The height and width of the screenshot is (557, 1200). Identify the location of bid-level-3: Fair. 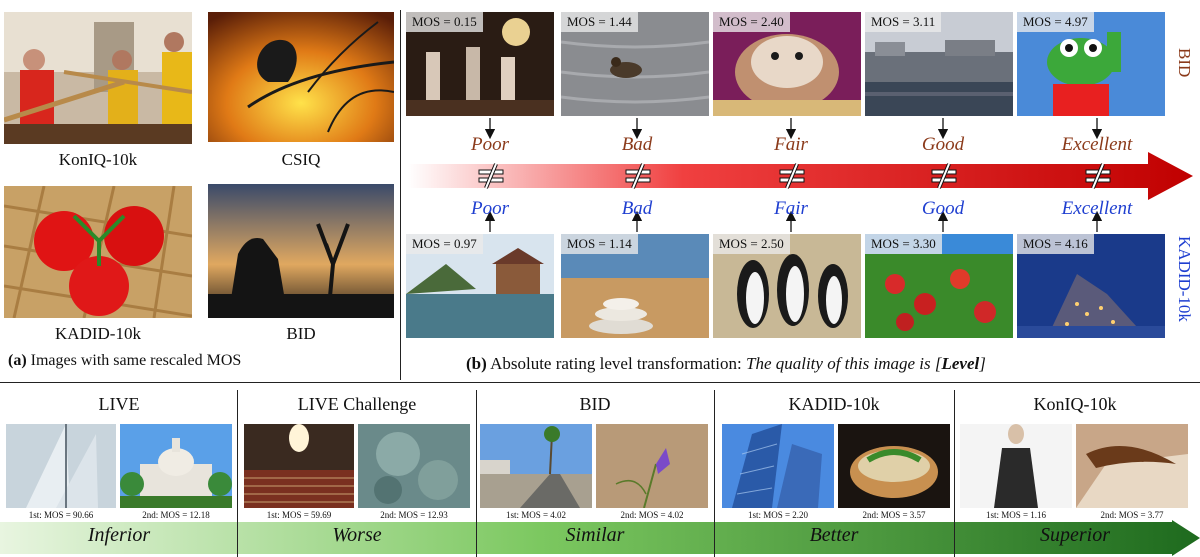
(791, 144).